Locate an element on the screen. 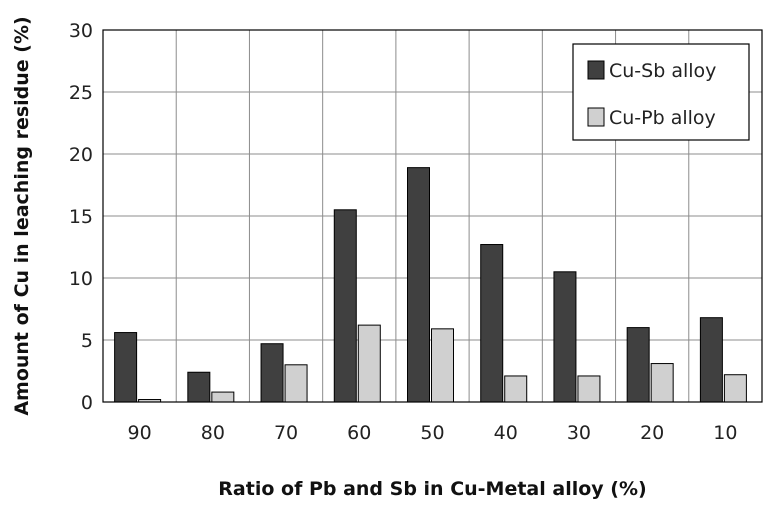 The width and height of the screenshot is (780, 509). x-tick-label: 60 is located at coordinates (359, 433).